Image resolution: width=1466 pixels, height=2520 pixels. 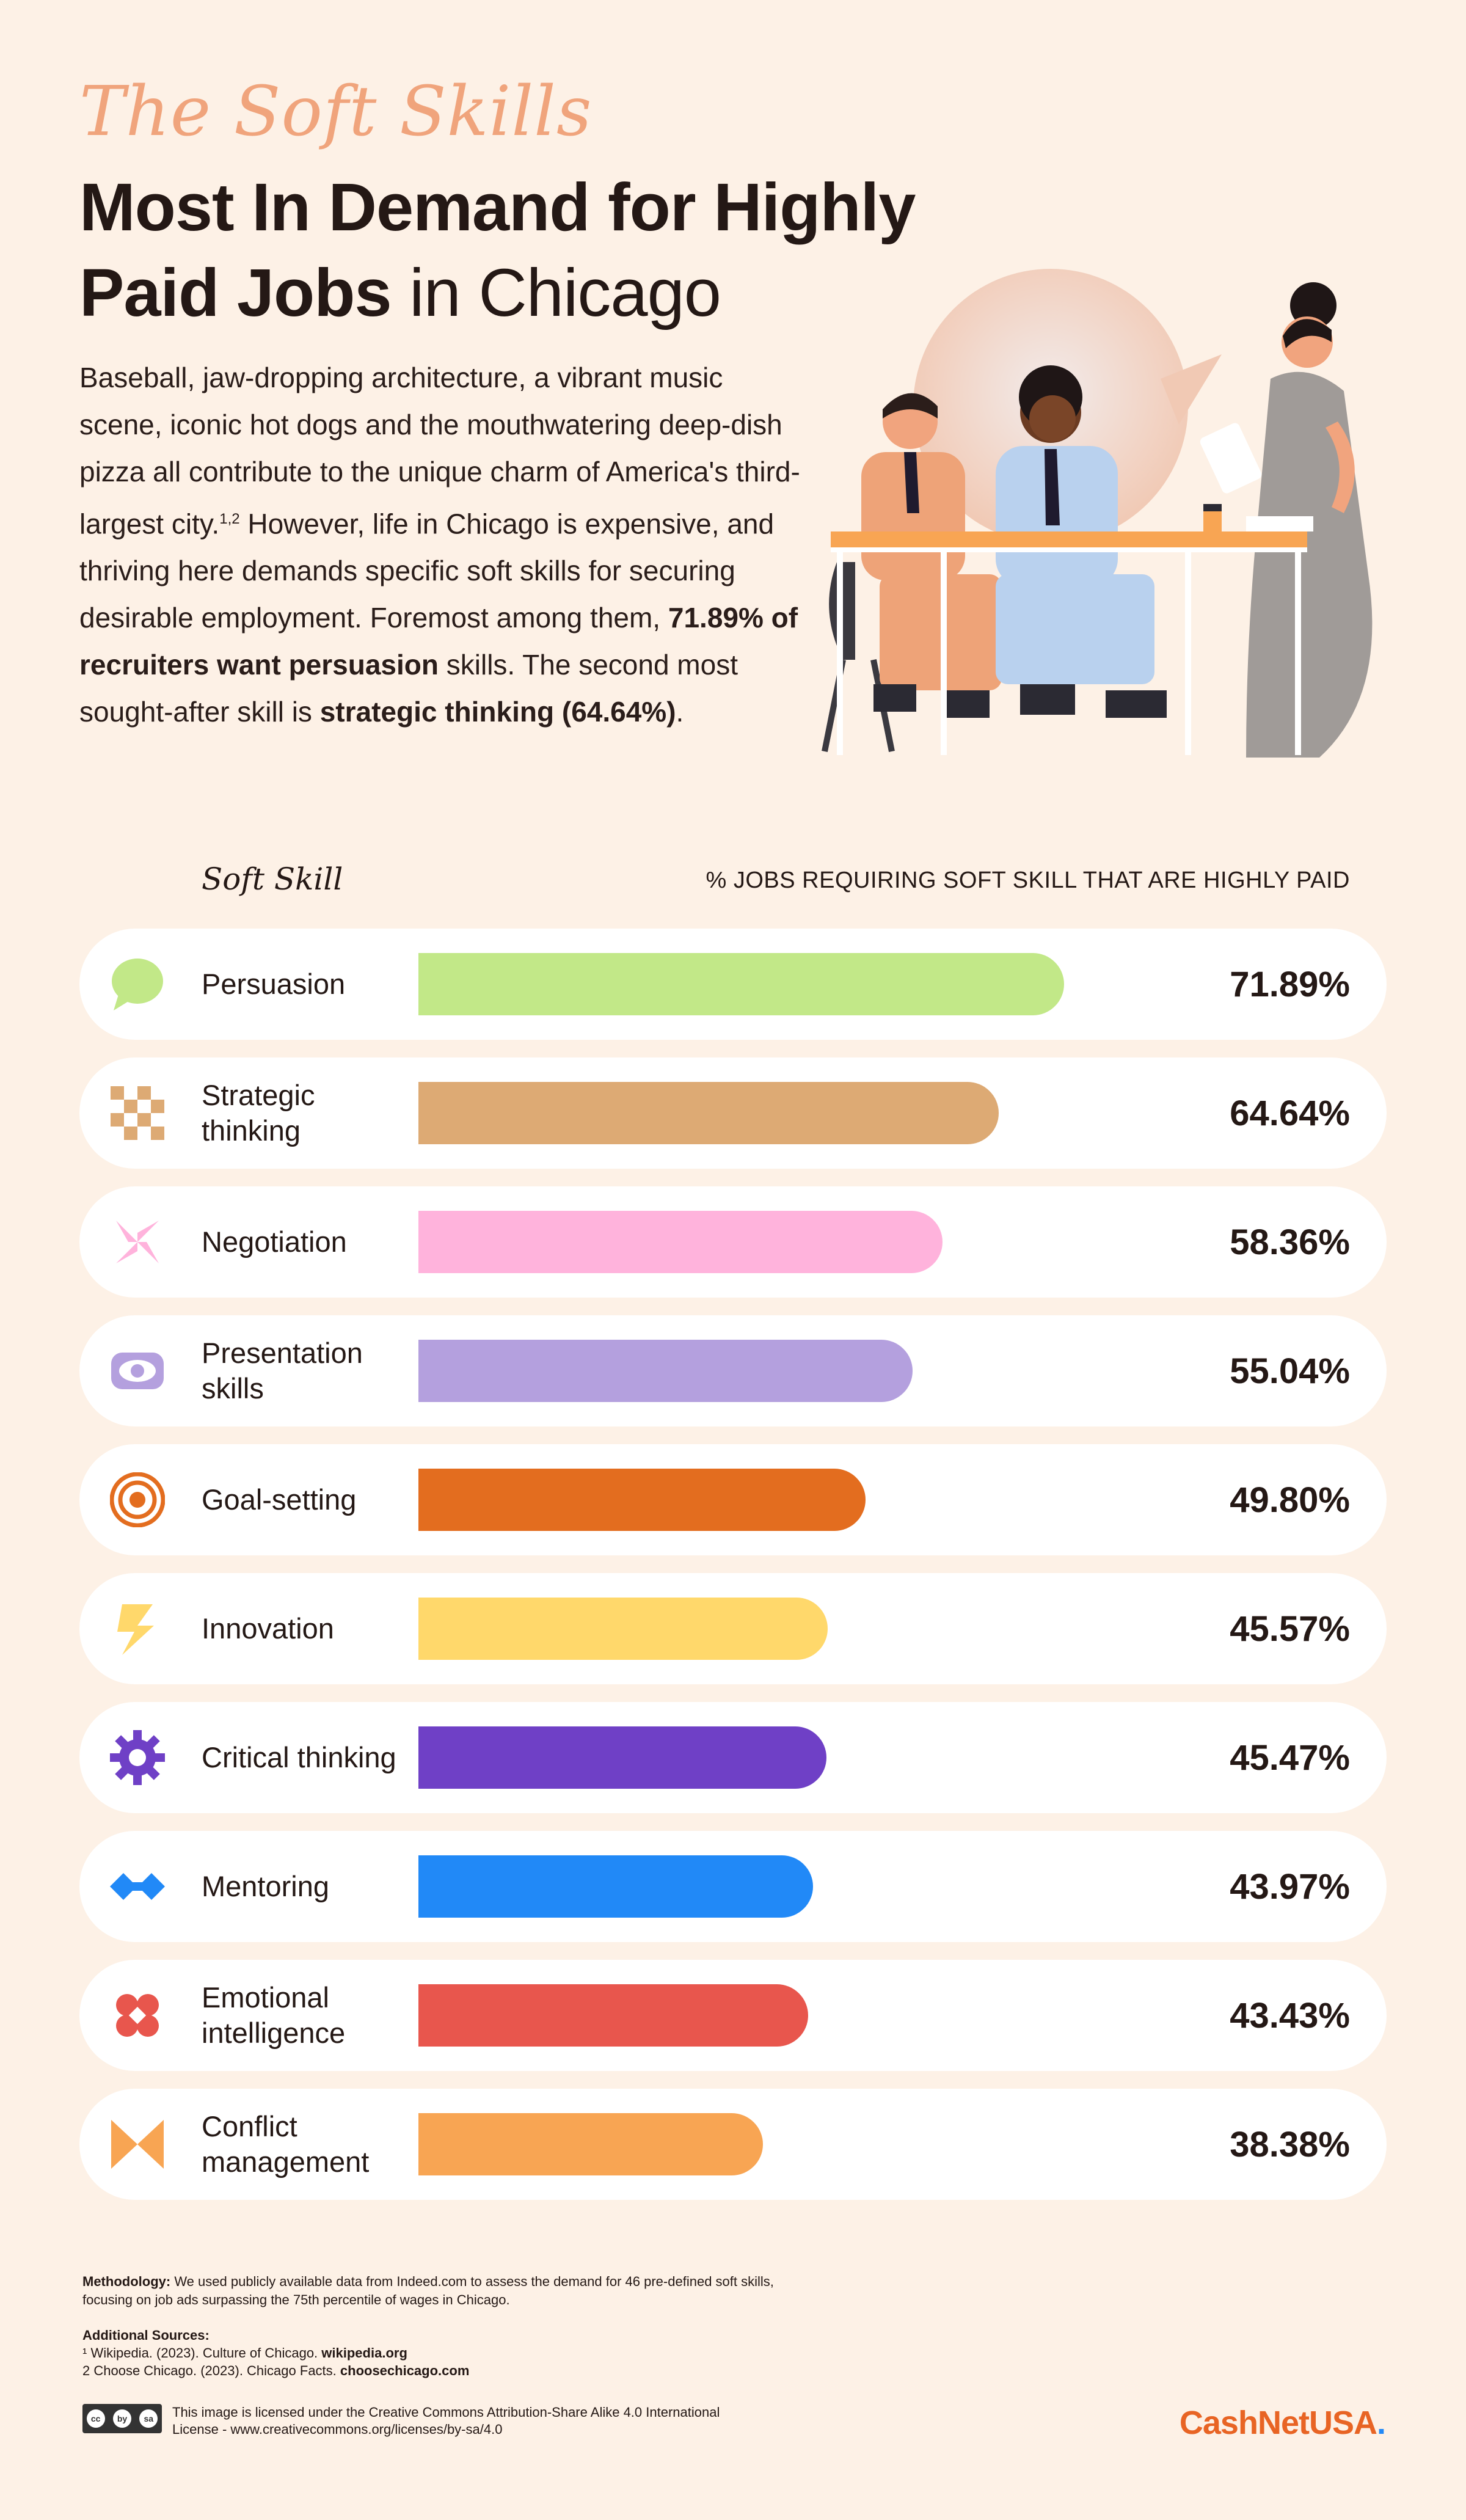 I want to click on chart-row: Strategic thinking 64.64%, so click(x=733, y=1113).